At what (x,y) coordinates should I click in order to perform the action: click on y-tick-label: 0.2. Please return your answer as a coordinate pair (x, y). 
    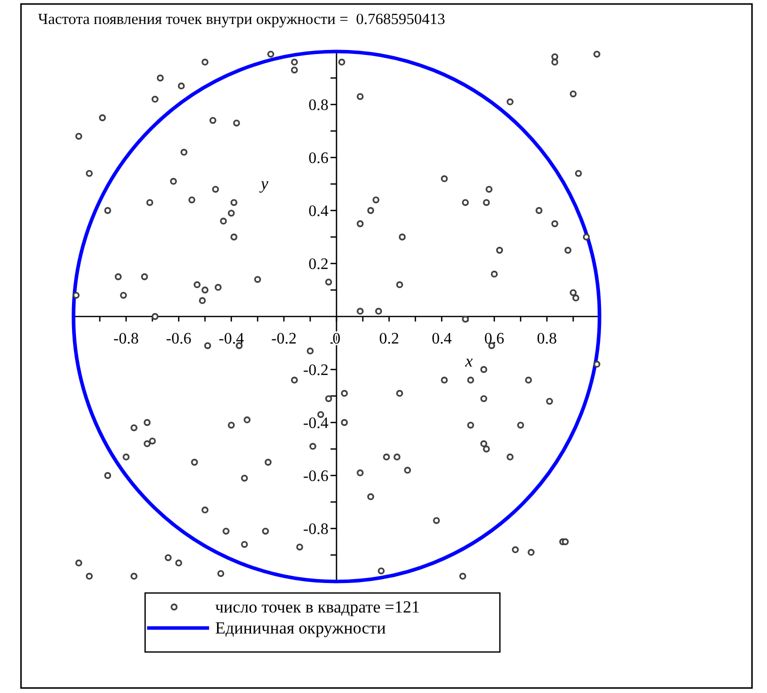
    Looking at the image, I should click on (318, 264).